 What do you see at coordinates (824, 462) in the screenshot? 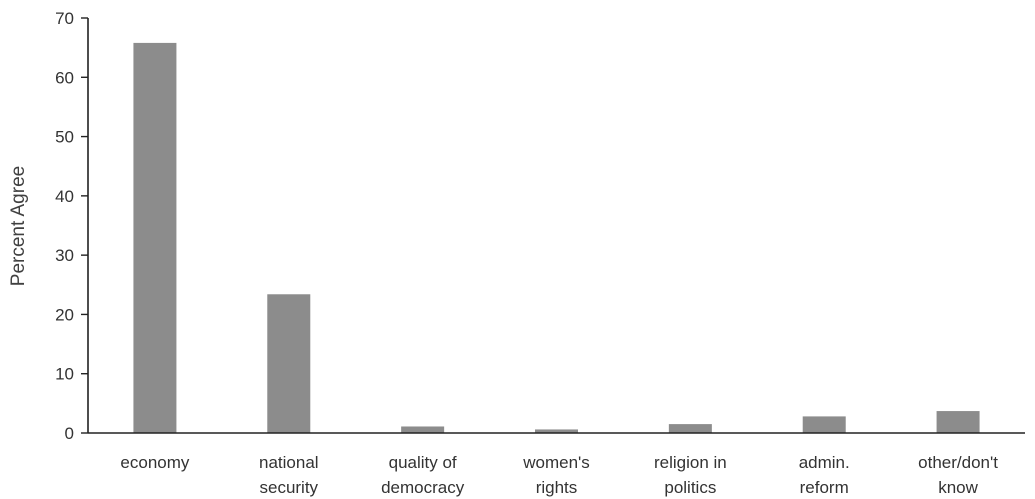
I see `x-tick-label-line: admin.` at bounding box center [824, 462].